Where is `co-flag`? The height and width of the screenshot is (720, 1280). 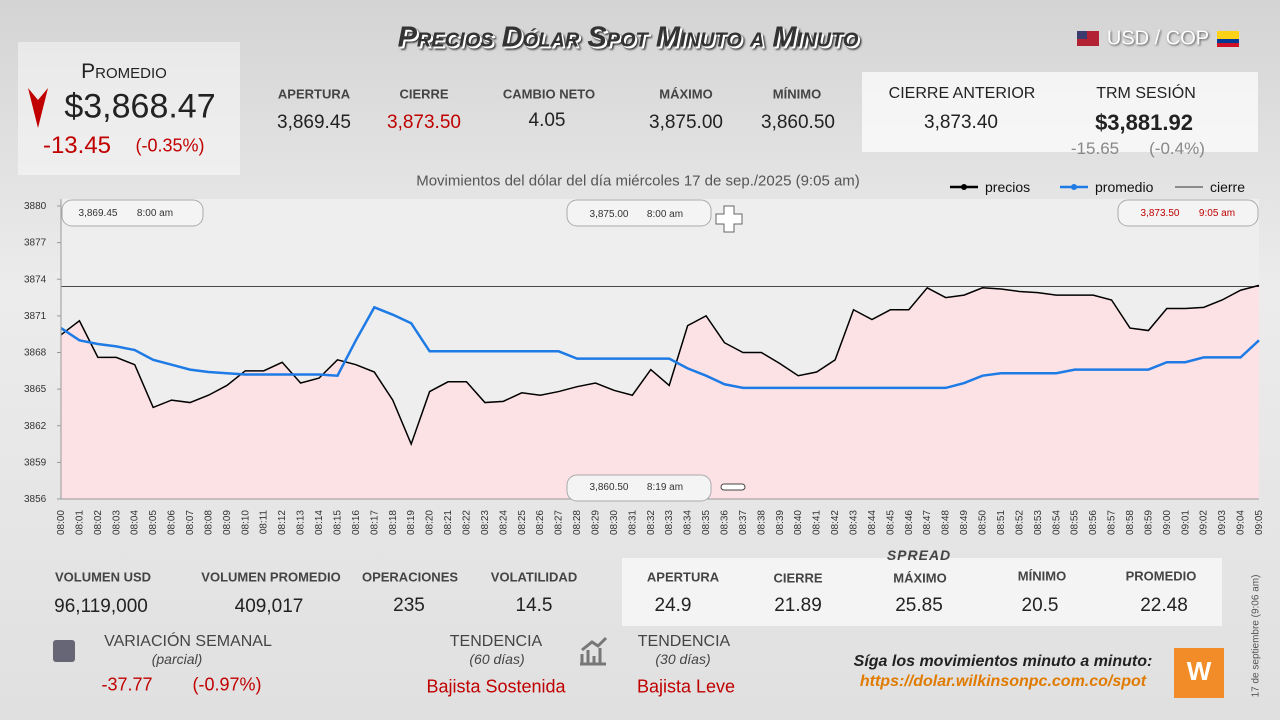
co-flag is located at coordinates (1228, 35).